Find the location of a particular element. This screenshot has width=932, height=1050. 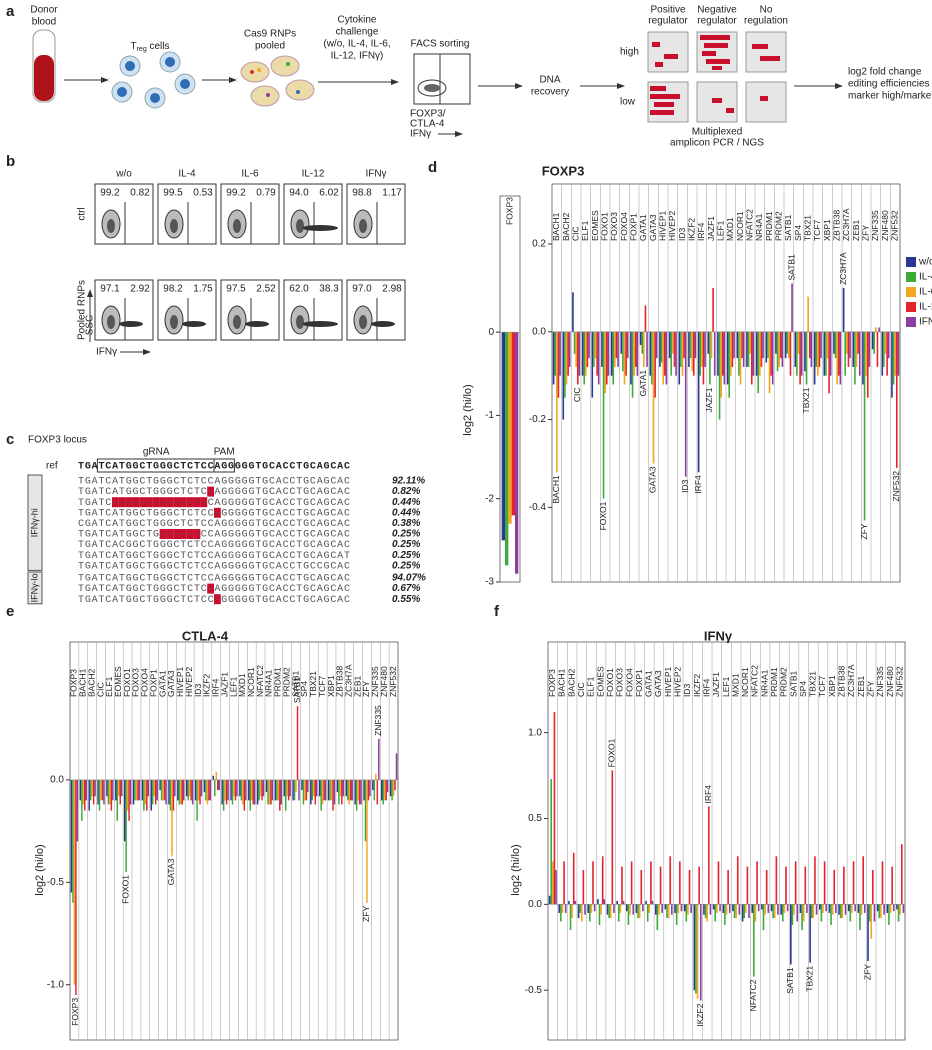

label: regulator is located at coordinates (668, 21).